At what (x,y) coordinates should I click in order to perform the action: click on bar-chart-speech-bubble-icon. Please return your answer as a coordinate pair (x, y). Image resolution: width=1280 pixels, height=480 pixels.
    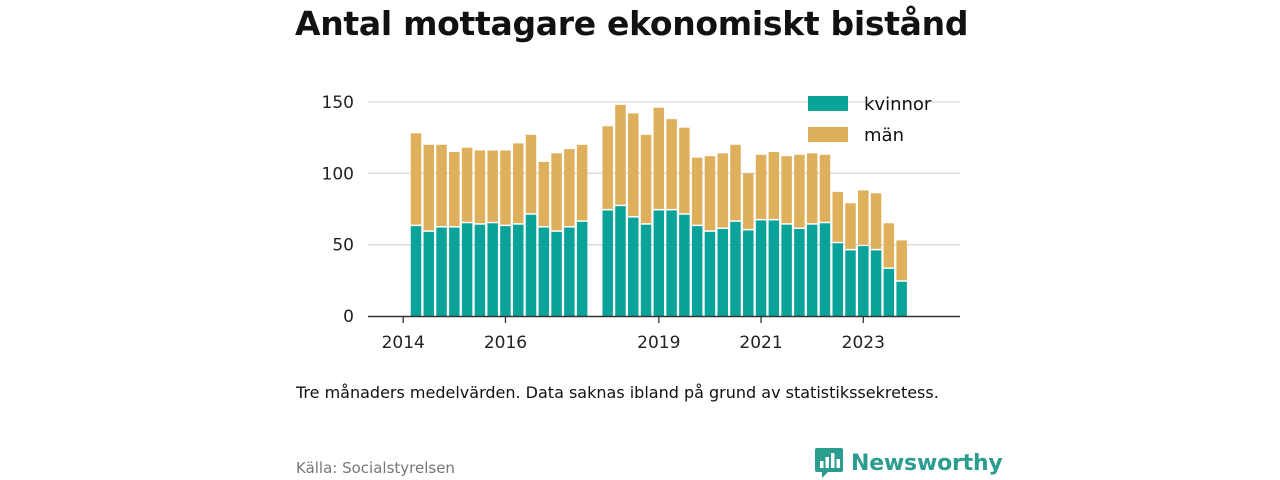
    Looking at the image, I should click on (829, 463).